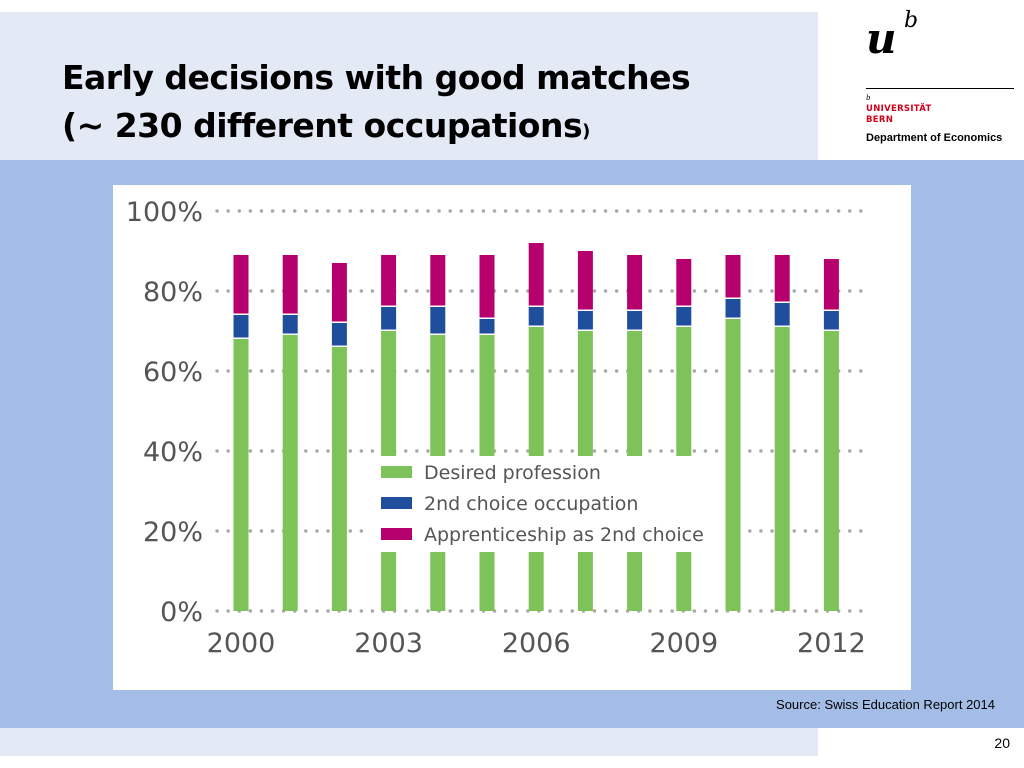  Describe the element at coordinates (899, 109) in the screenshot. I see `university-name-line-1: UNIVERSITÄT` at that location.